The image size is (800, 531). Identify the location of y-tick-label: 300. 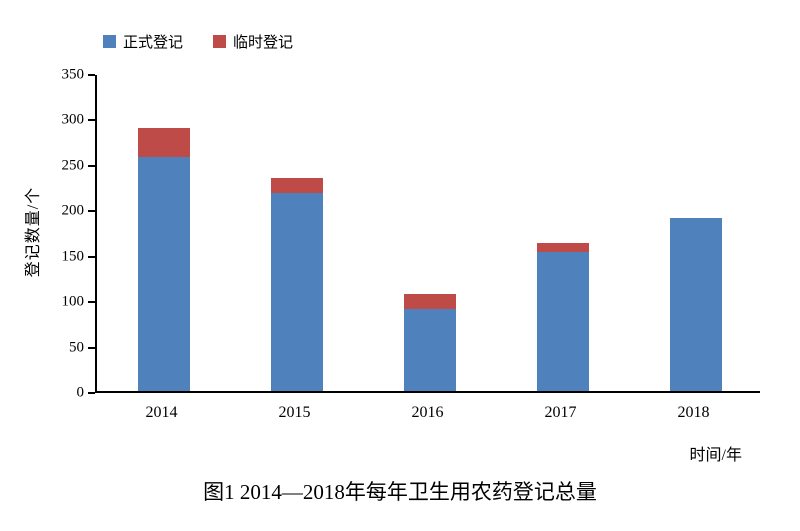
(73, 119).